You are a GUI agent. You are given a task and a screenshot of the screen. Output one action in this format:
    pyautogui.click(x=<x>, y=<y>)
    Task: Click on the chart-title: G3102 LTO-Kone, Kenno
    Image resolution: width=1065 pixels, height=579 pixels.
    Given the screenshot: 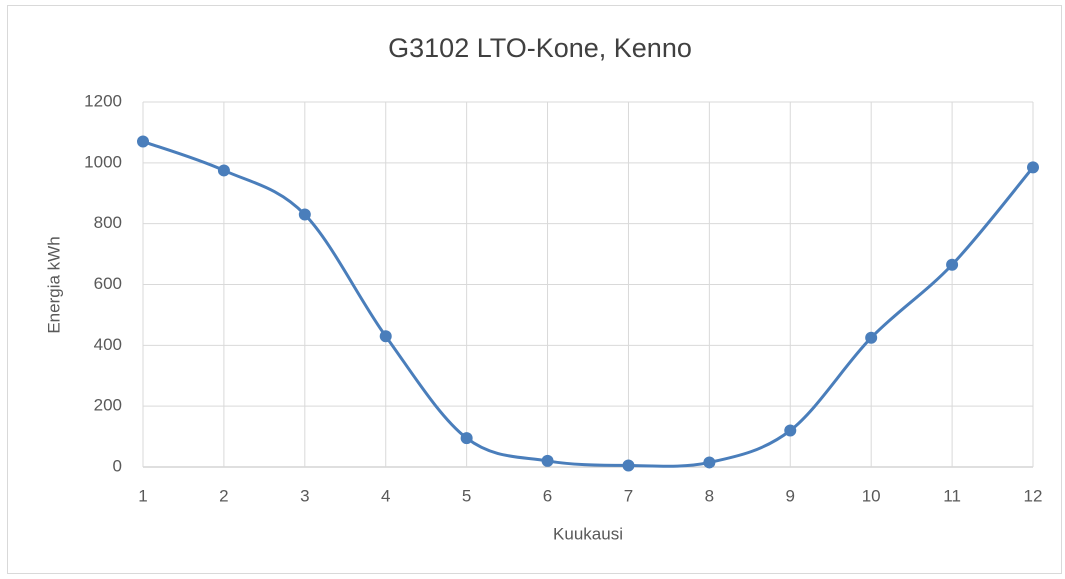 What is the action you would take?
    pyautogui.click(x=540, y=48)
    